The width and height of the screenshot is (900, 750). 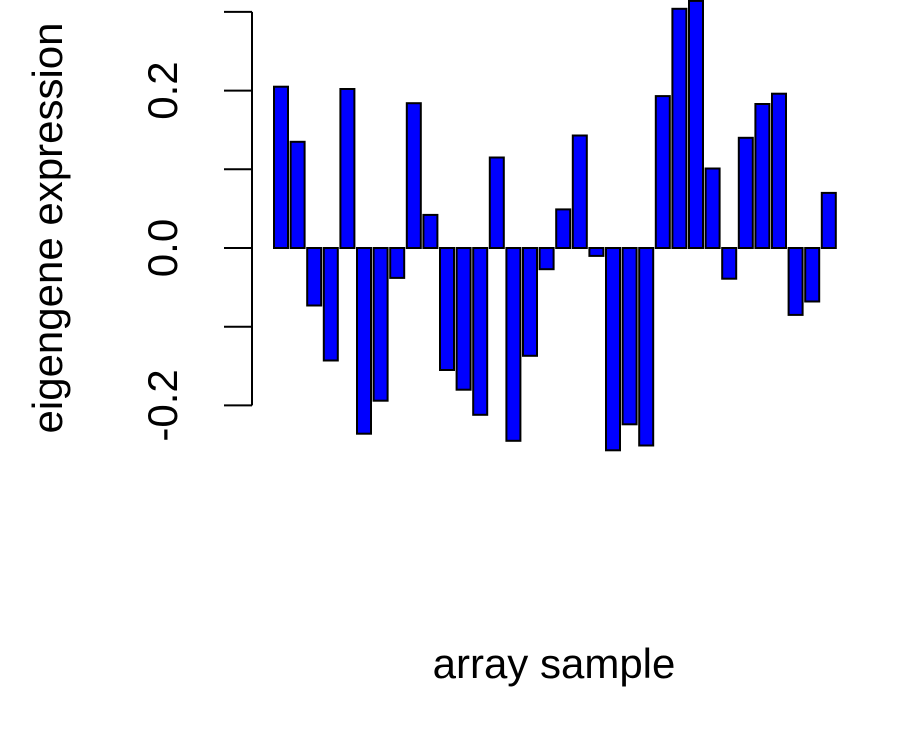 What do you see at coordinates (47, 228) in the screenshot?
I see `y-axis-title: eigengene expression` at bounding box center [47, 228].